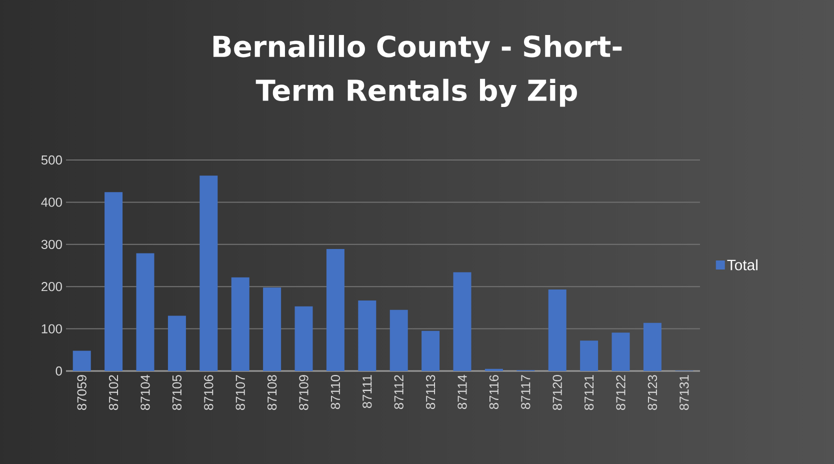 The height and width of the screenshot is (464, 834). Describe the element at coordinates (335, 392) in the screenshot. I see `x-tick-label: 87110` at that location.